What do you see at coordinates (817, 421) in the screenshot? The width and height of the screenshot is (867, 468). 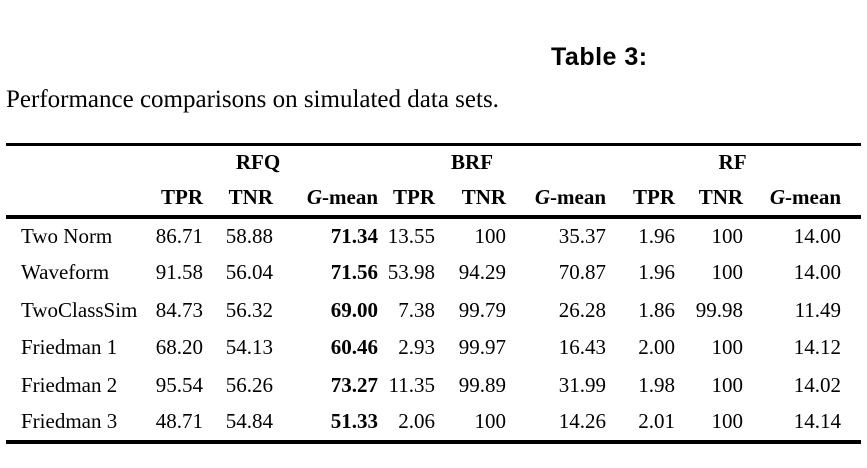 I see `value-cell: 14.14` at bounding box center [817, 421].